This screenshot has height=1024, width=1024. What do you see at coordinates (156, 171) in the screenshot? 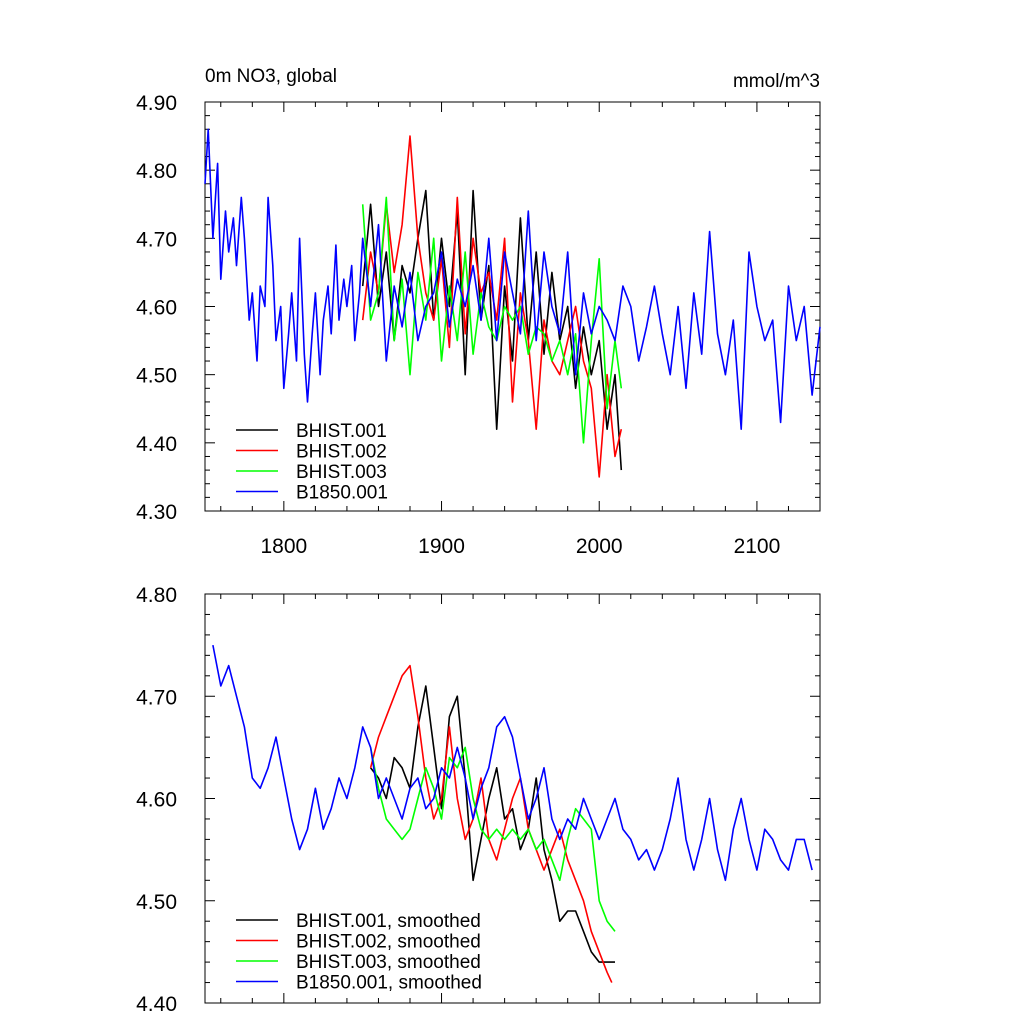
I see `top-ytick-label: 4.80` at bounding box center [156, 171].